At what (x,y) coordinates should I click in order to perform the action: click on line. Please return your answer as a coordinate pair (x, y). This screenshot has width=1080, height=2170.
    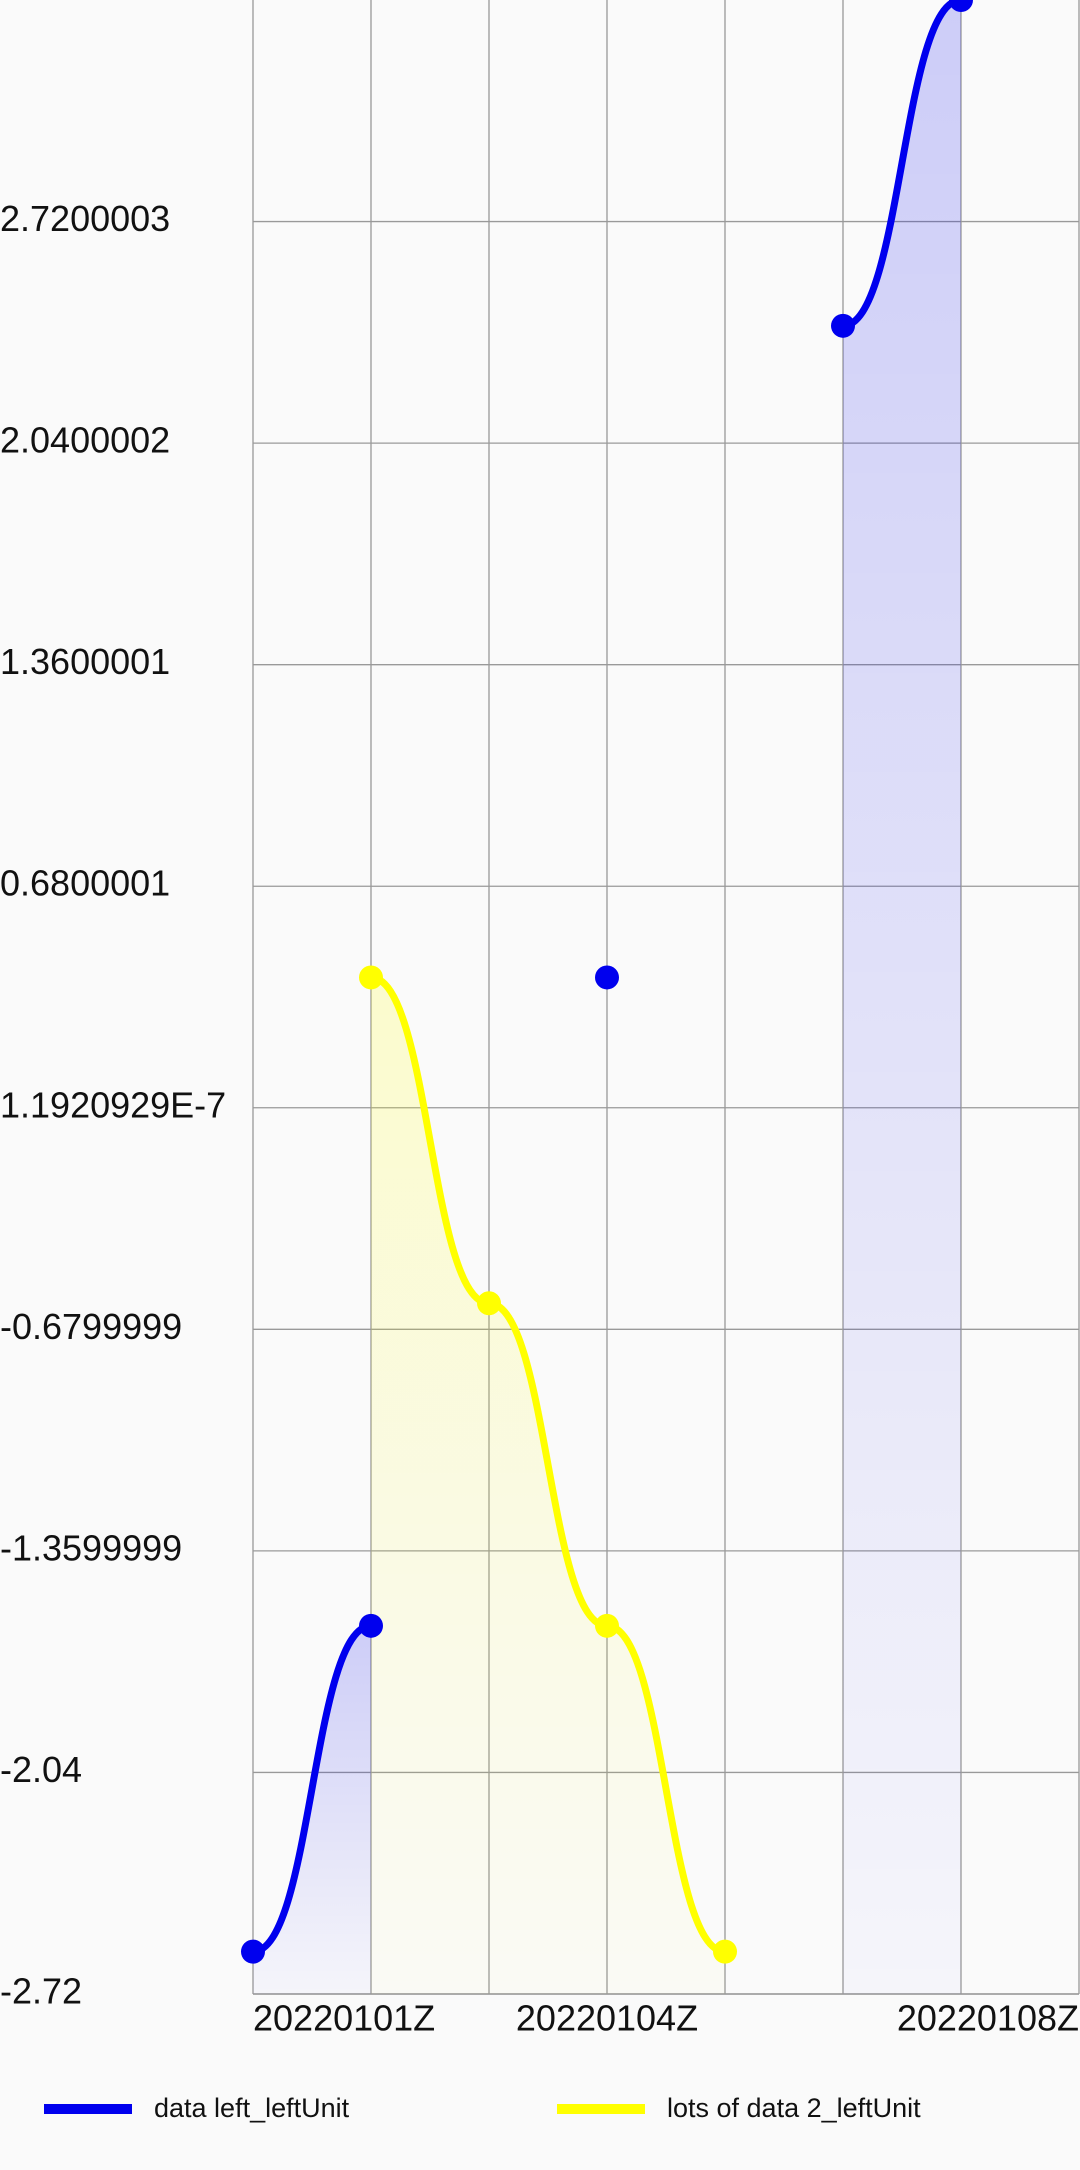
    Looking at the image, I should click on (548, 1464).